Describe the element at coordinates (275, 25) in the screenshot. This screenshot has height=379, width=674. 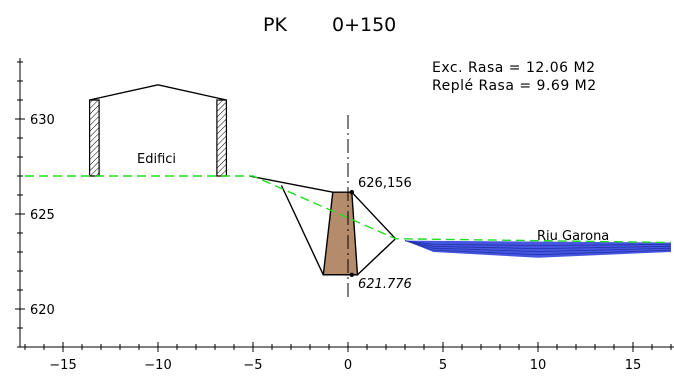
I see `pk-label: PK` at that location.